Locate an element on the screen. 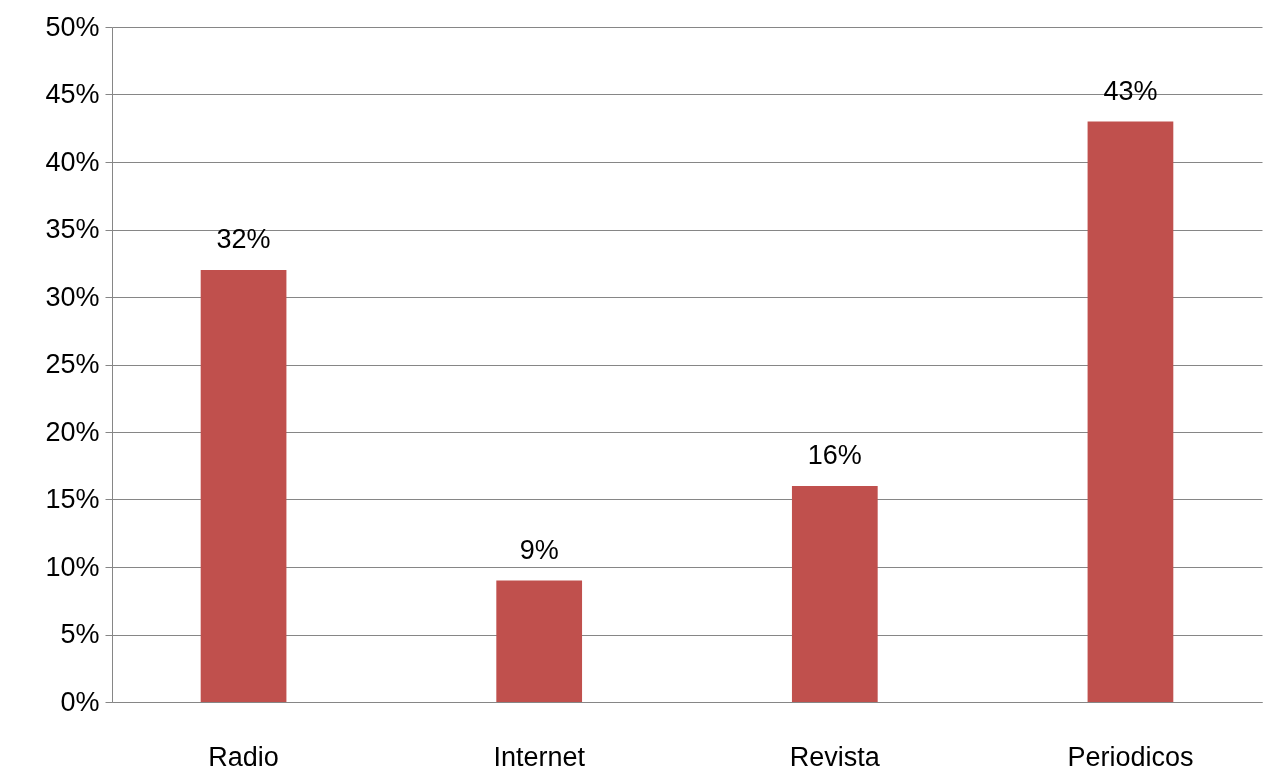 The image size is (1264, 781). y-tick-label: 10% is located at coordinates (72, 566).